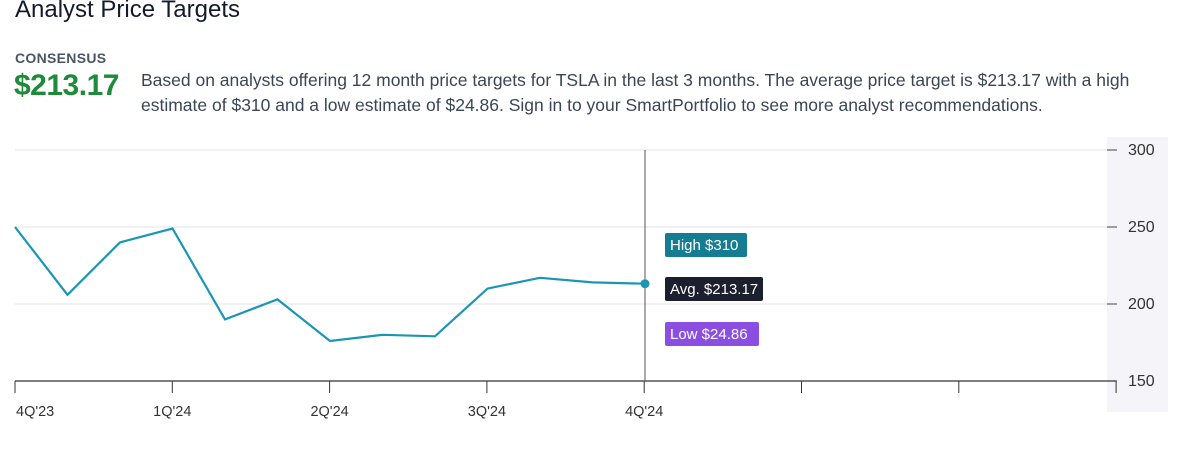 This screenshot has width=1188, height=452. Describe the element at coordinates (645, 284) in the screenshot. I see `current-point` at that location.